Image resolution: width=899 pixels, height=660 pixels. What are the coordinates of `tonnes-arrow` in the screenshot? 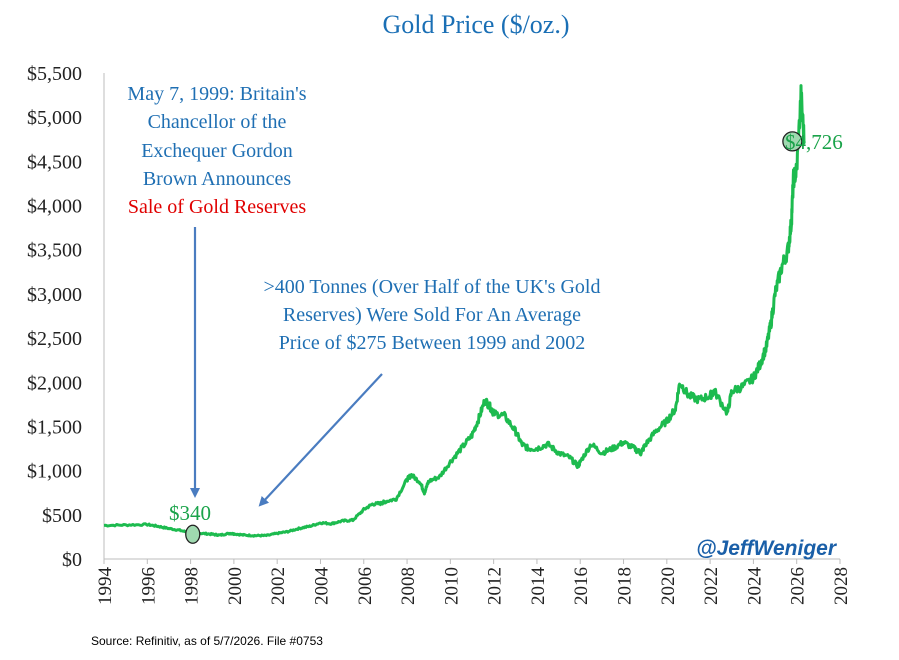 It's located at (320, 440).